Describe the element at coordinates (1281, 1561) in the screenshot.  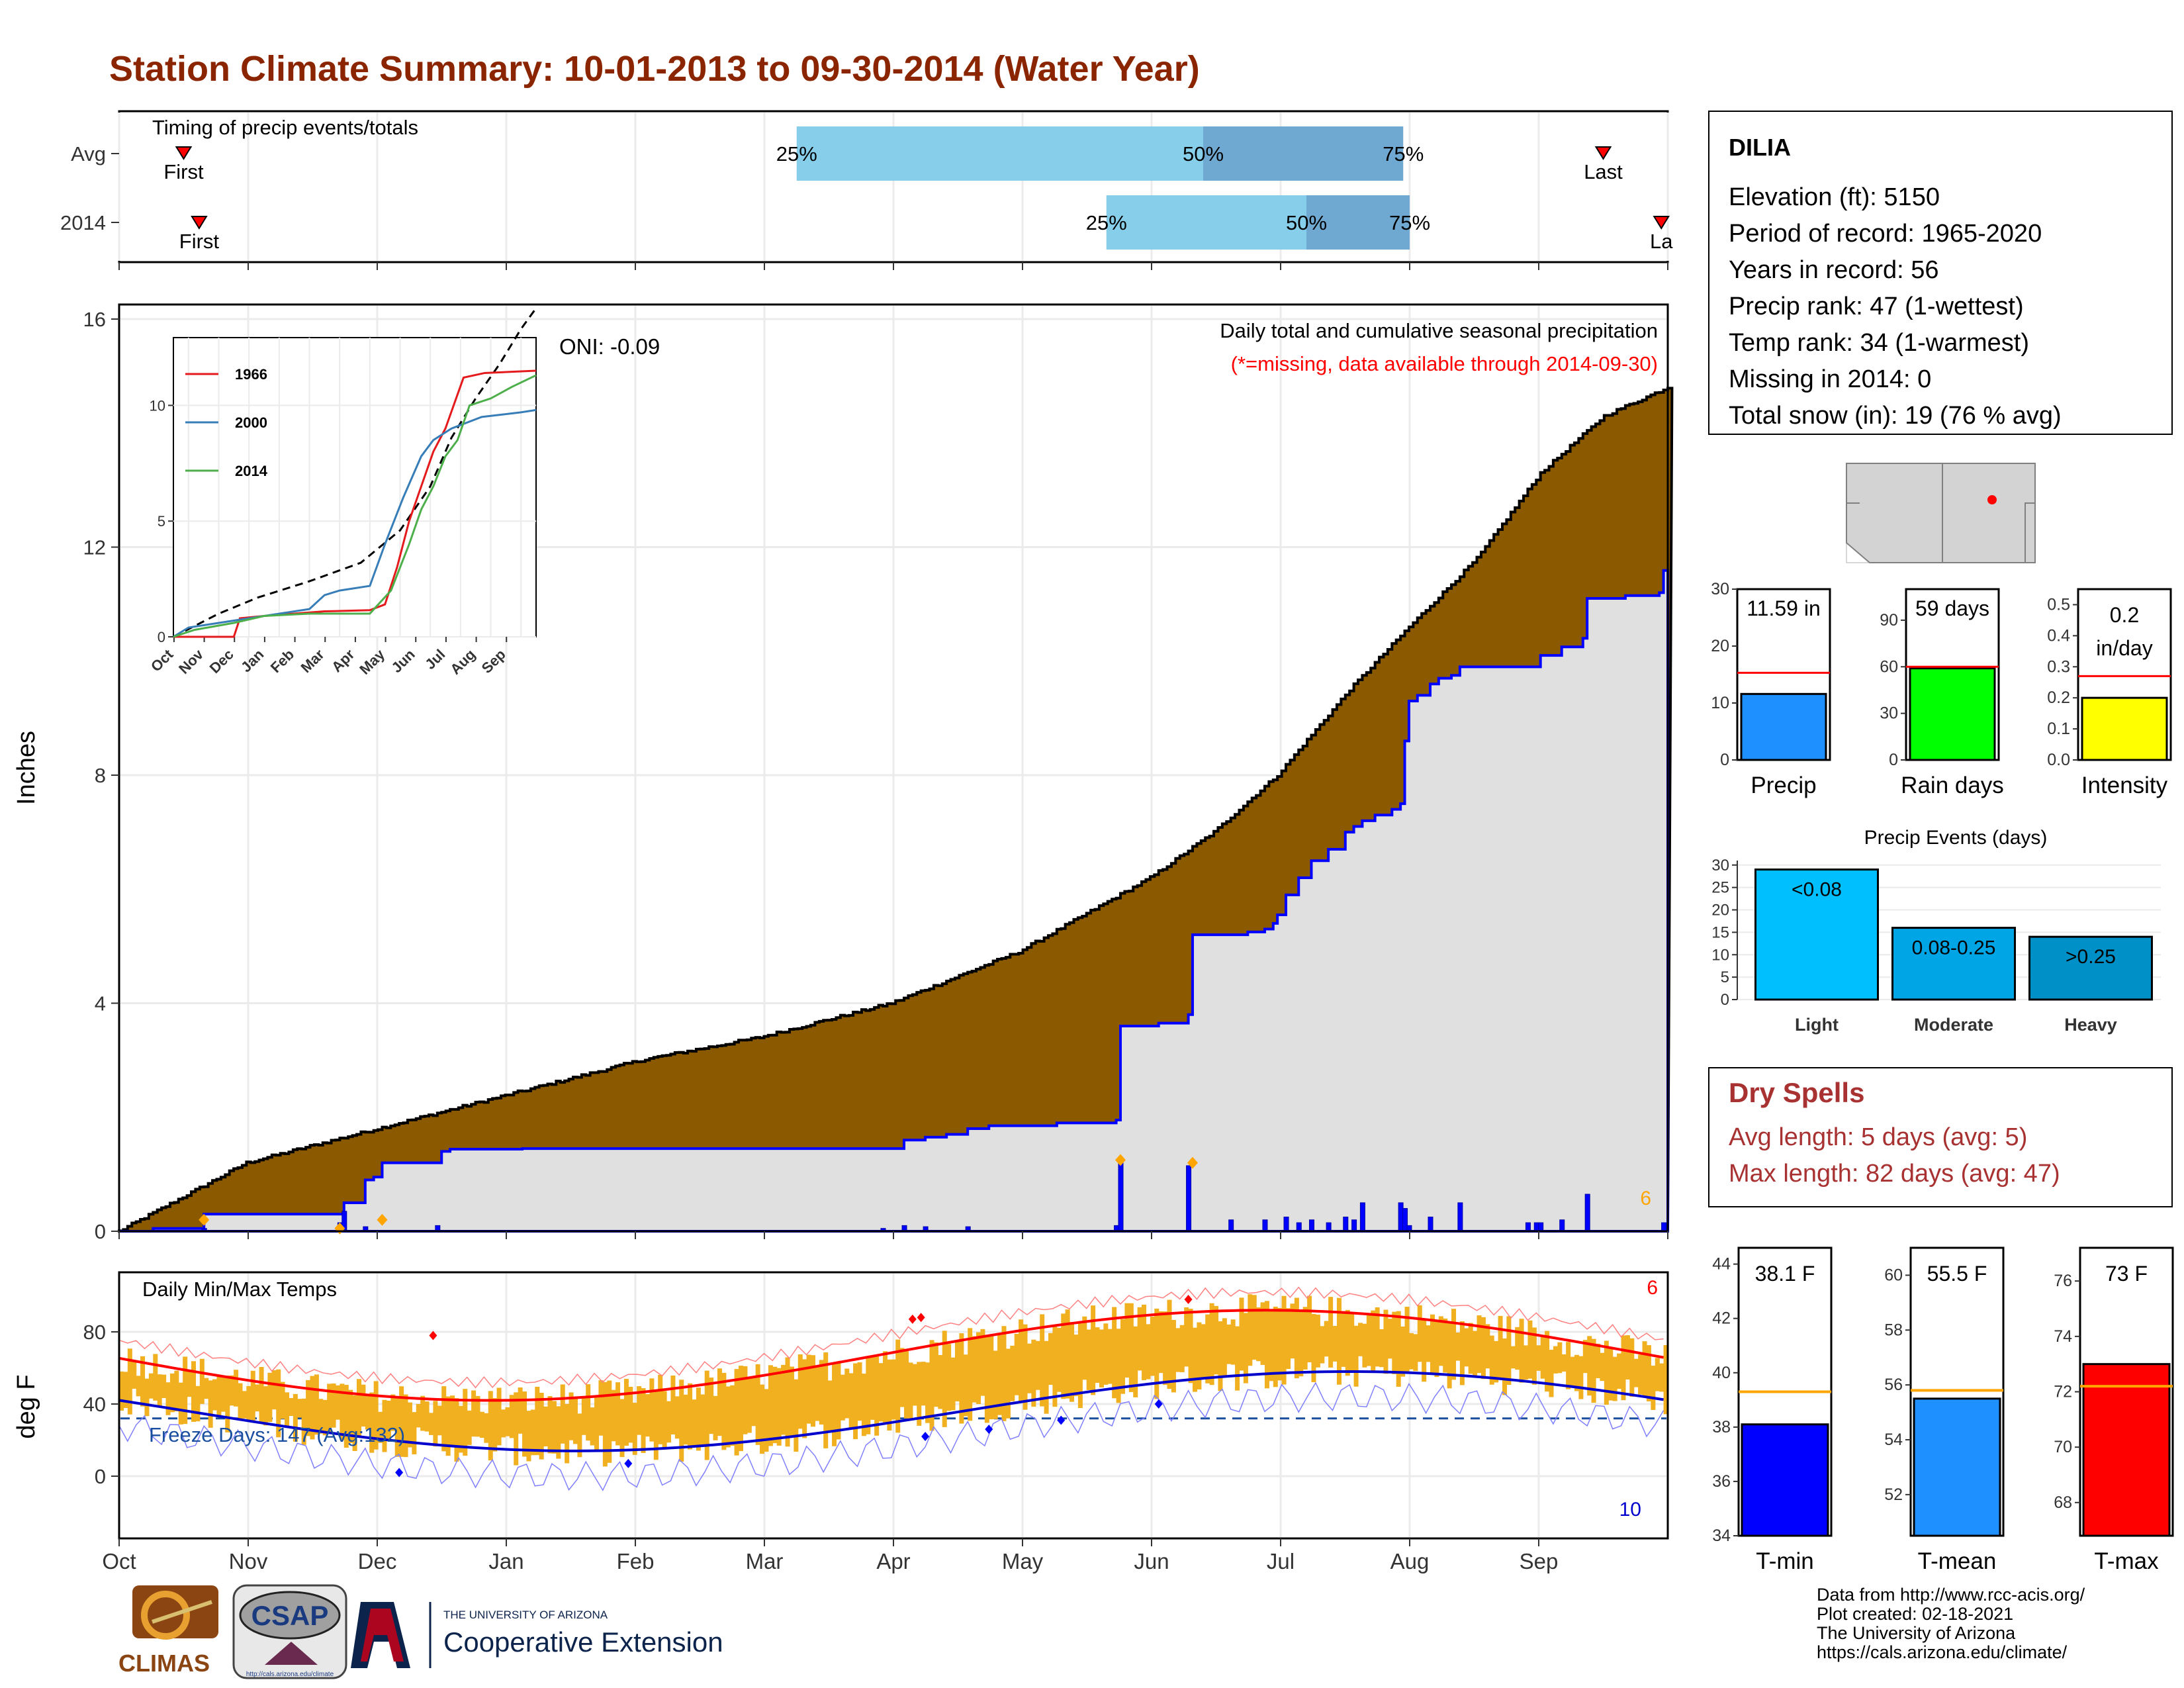
I see `x-tick-label: Jul` at that location.